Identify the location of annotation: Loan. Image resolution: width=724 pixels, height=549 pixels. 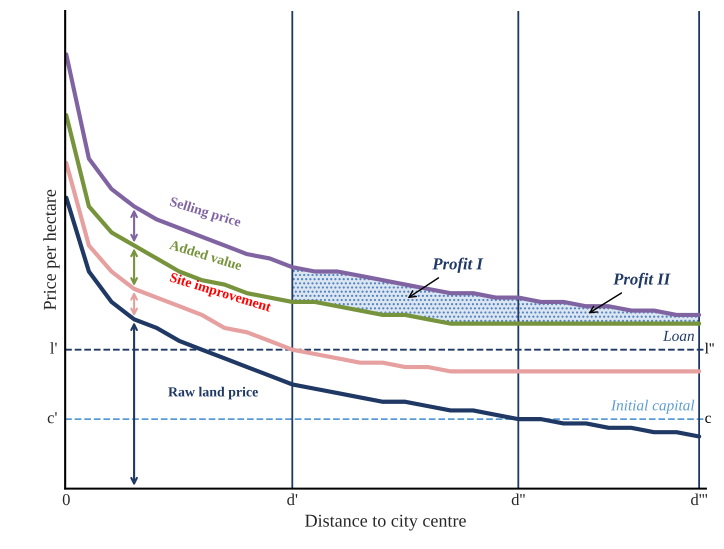
(678, 336).